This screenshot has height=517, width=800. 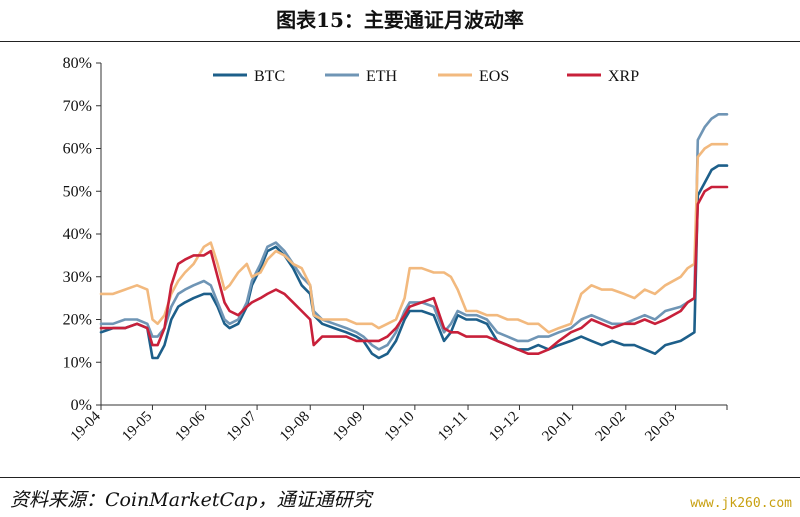 What do you see at coordinates (426, 76) in the screenshot?
I see `legend: BTC ETH EOS XRP` at bounding box center [426, 76].